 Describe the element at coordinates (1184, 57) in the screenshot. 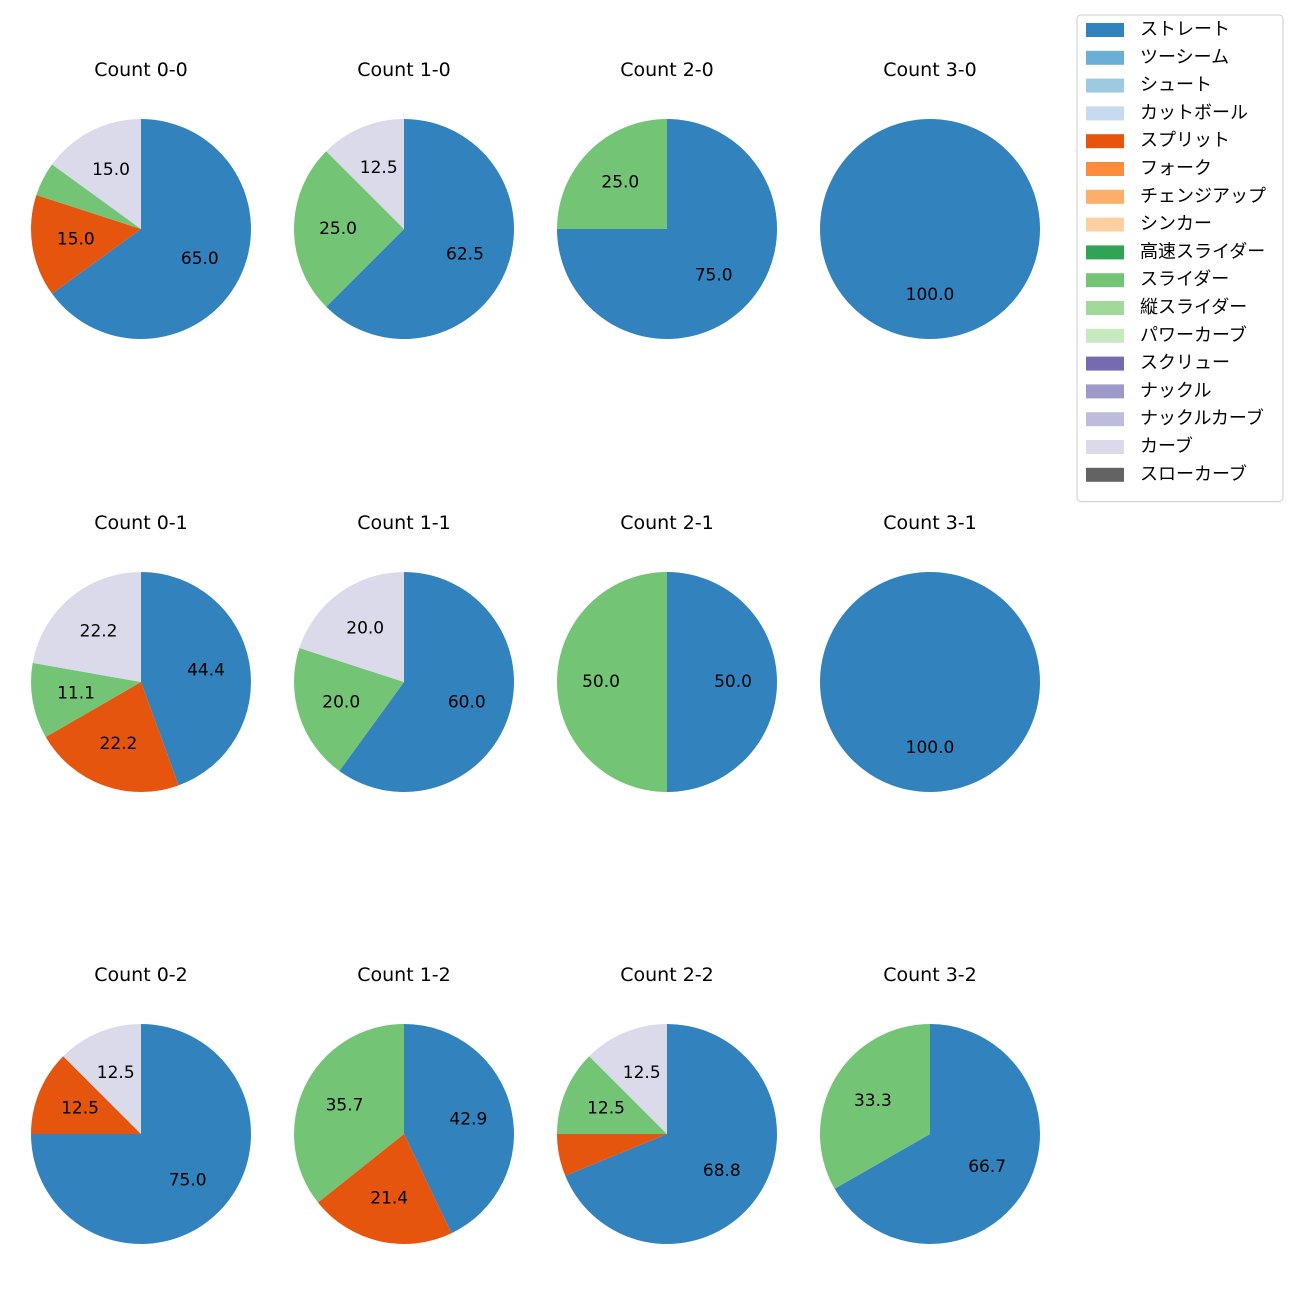

I see `legend-label: ツーシーム` at that location.